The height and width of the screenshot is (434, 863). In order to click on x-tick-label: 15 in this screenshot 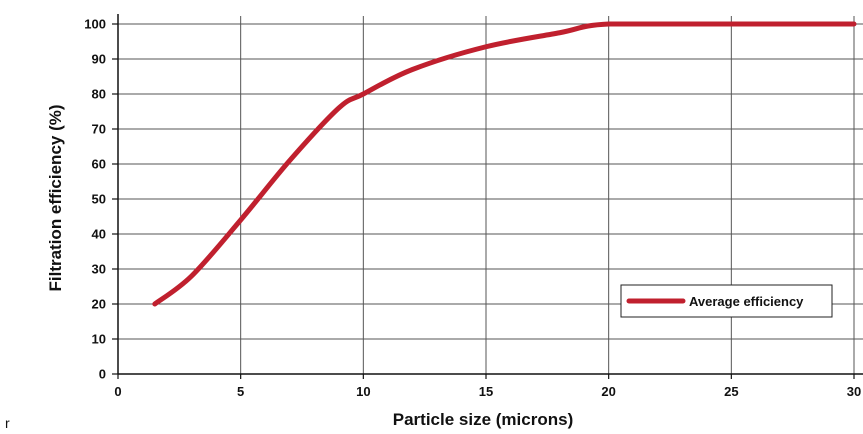, I will do `click(486, 391)`.